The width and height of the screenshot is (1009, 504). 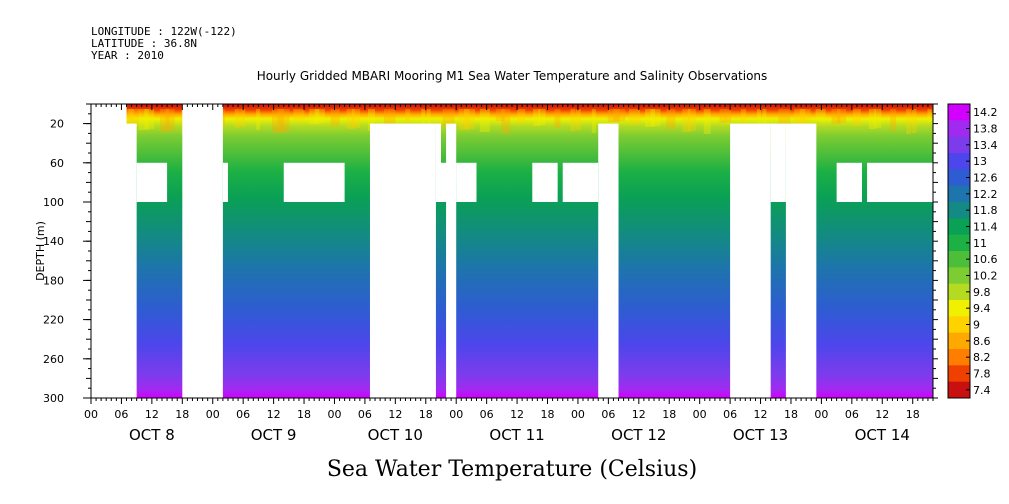 What do you see at coordinates (985, 178) in the screenshot?
I see `colorbar-label: 12.6` at bounding box center [985, 178].